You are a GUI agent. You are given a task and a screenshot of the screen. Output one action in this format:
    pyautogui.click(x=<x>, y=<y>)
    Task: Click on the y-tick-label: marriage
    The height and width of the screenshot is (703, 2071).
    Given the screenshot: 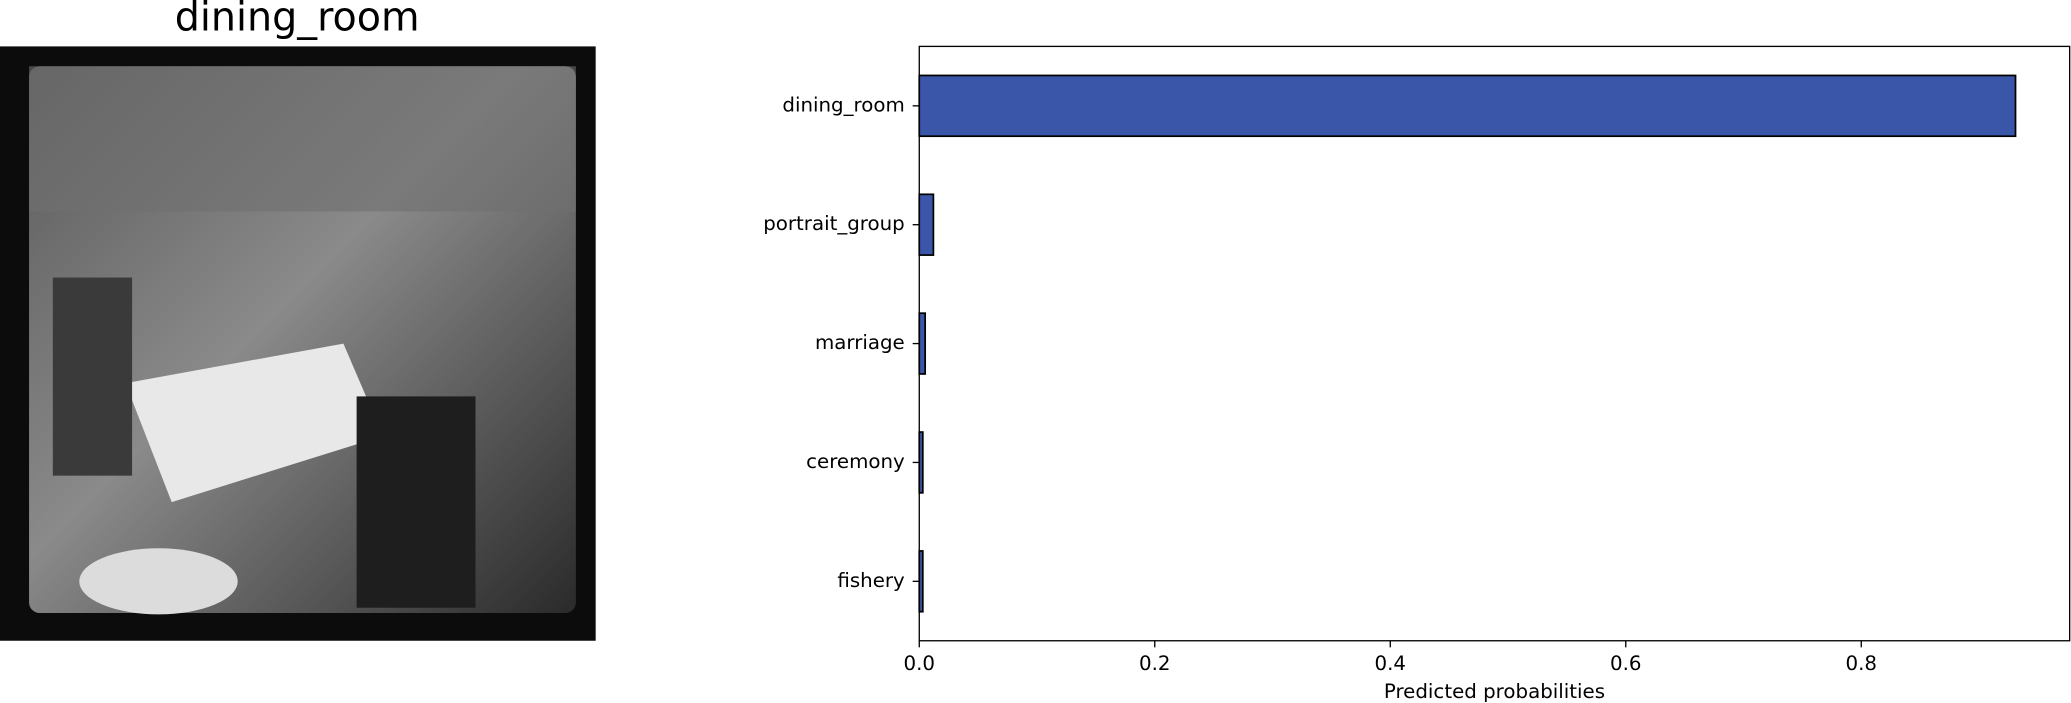 What is the action you would take?
    pyautogui.click(x=860, y=342)
    